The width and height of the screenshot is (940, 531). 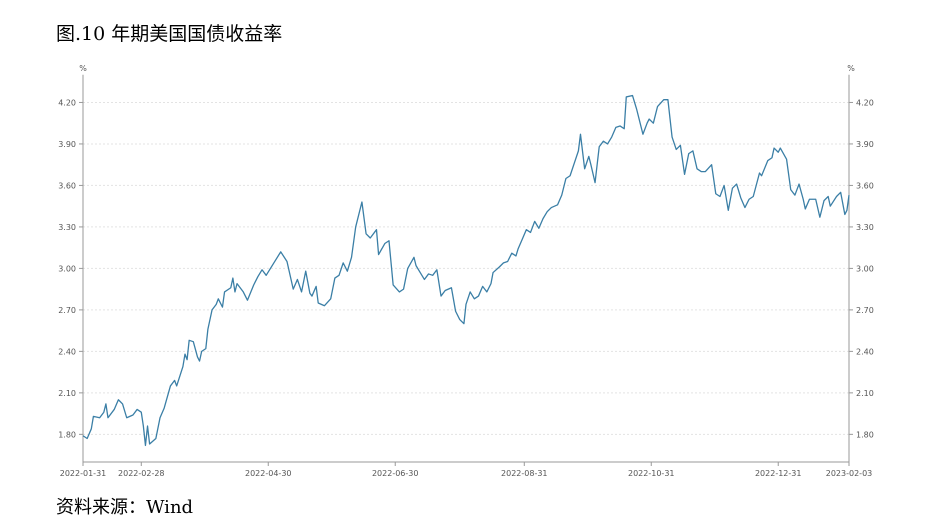 I want to click on y-tick-label: 3.60, so click(x=67, y=185).